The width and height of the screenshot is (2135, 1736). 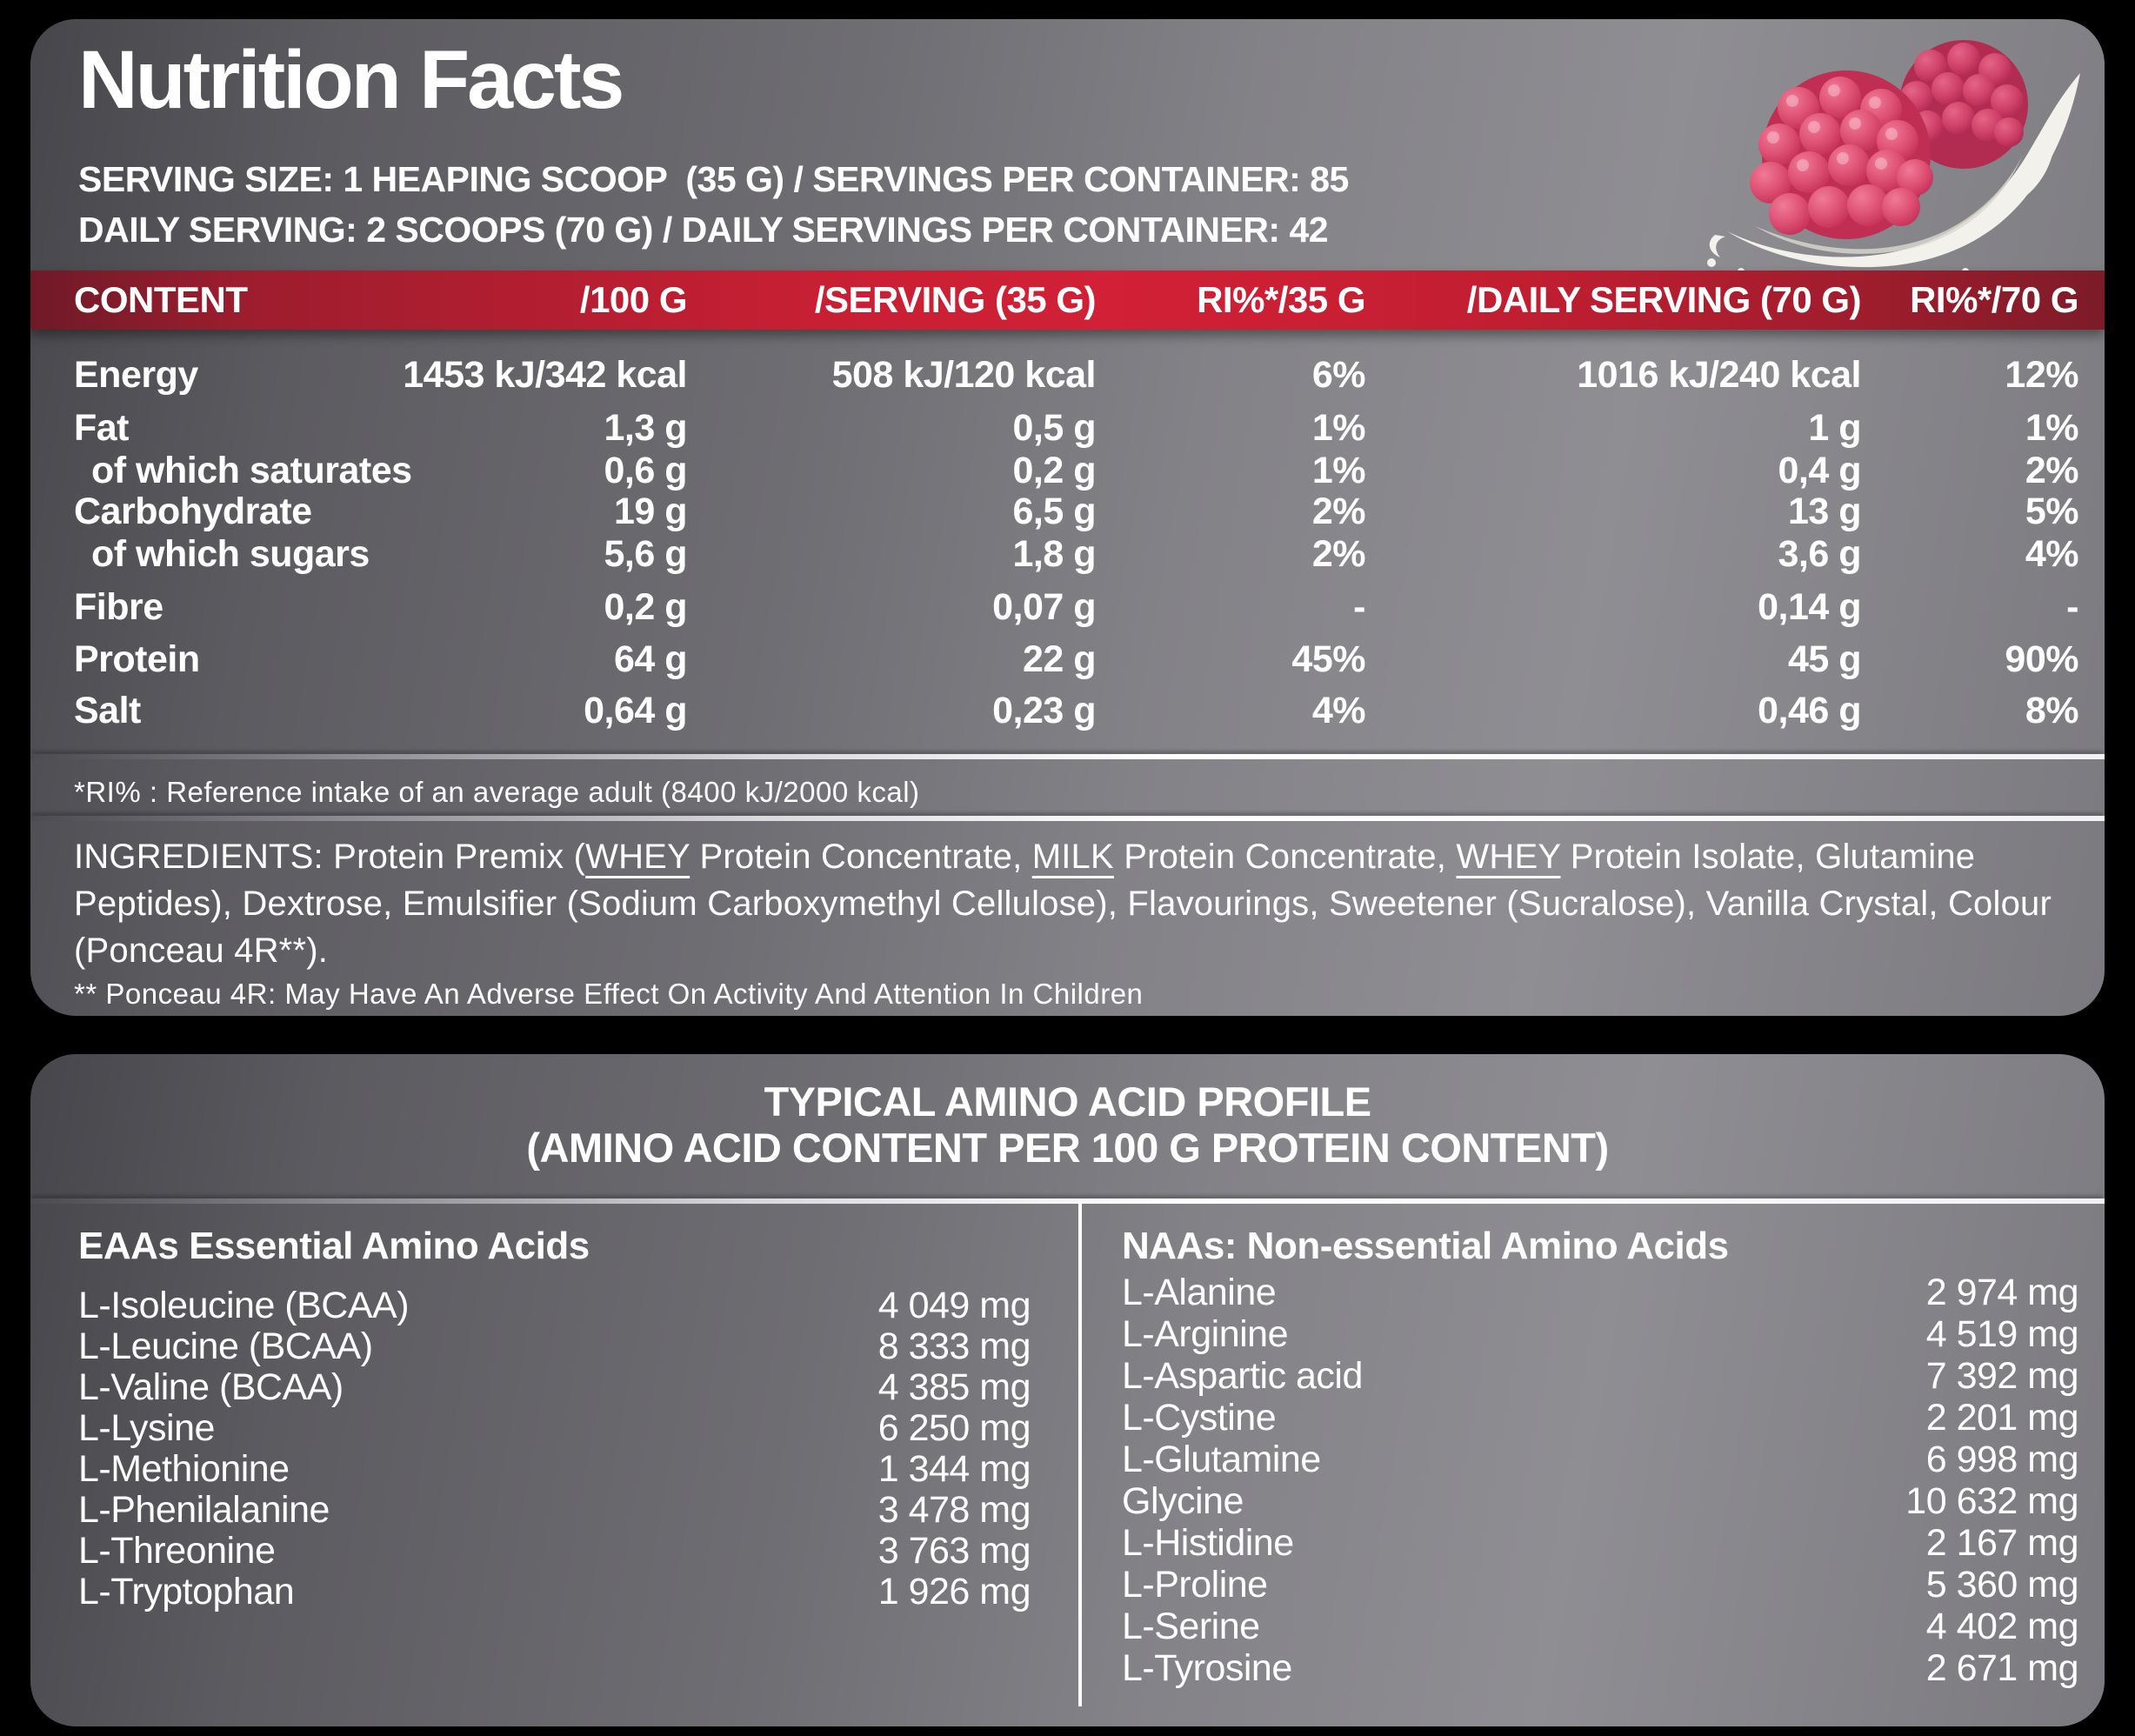 I want to click on nutrient-label: Fat, so click(x=102, y=428).